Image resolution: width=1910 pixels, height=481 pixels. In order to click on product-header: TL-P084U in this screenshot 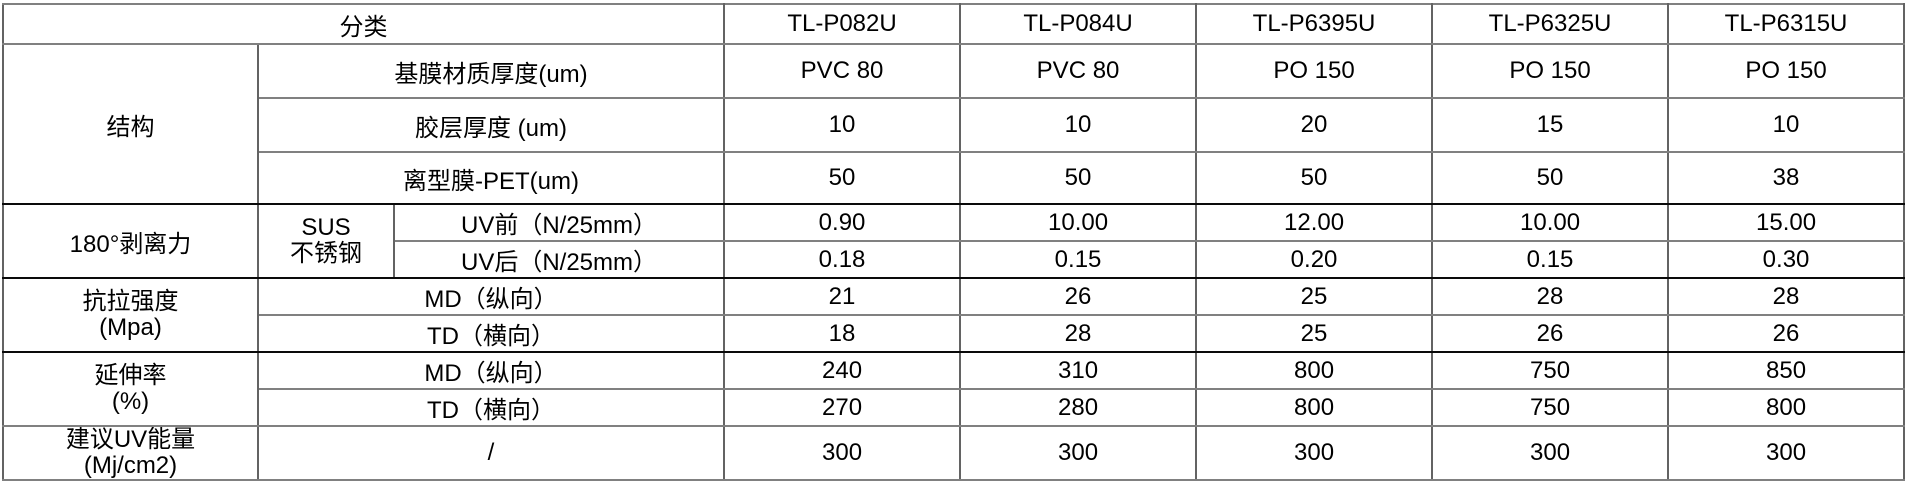, I will do `click(1078, 24)`.